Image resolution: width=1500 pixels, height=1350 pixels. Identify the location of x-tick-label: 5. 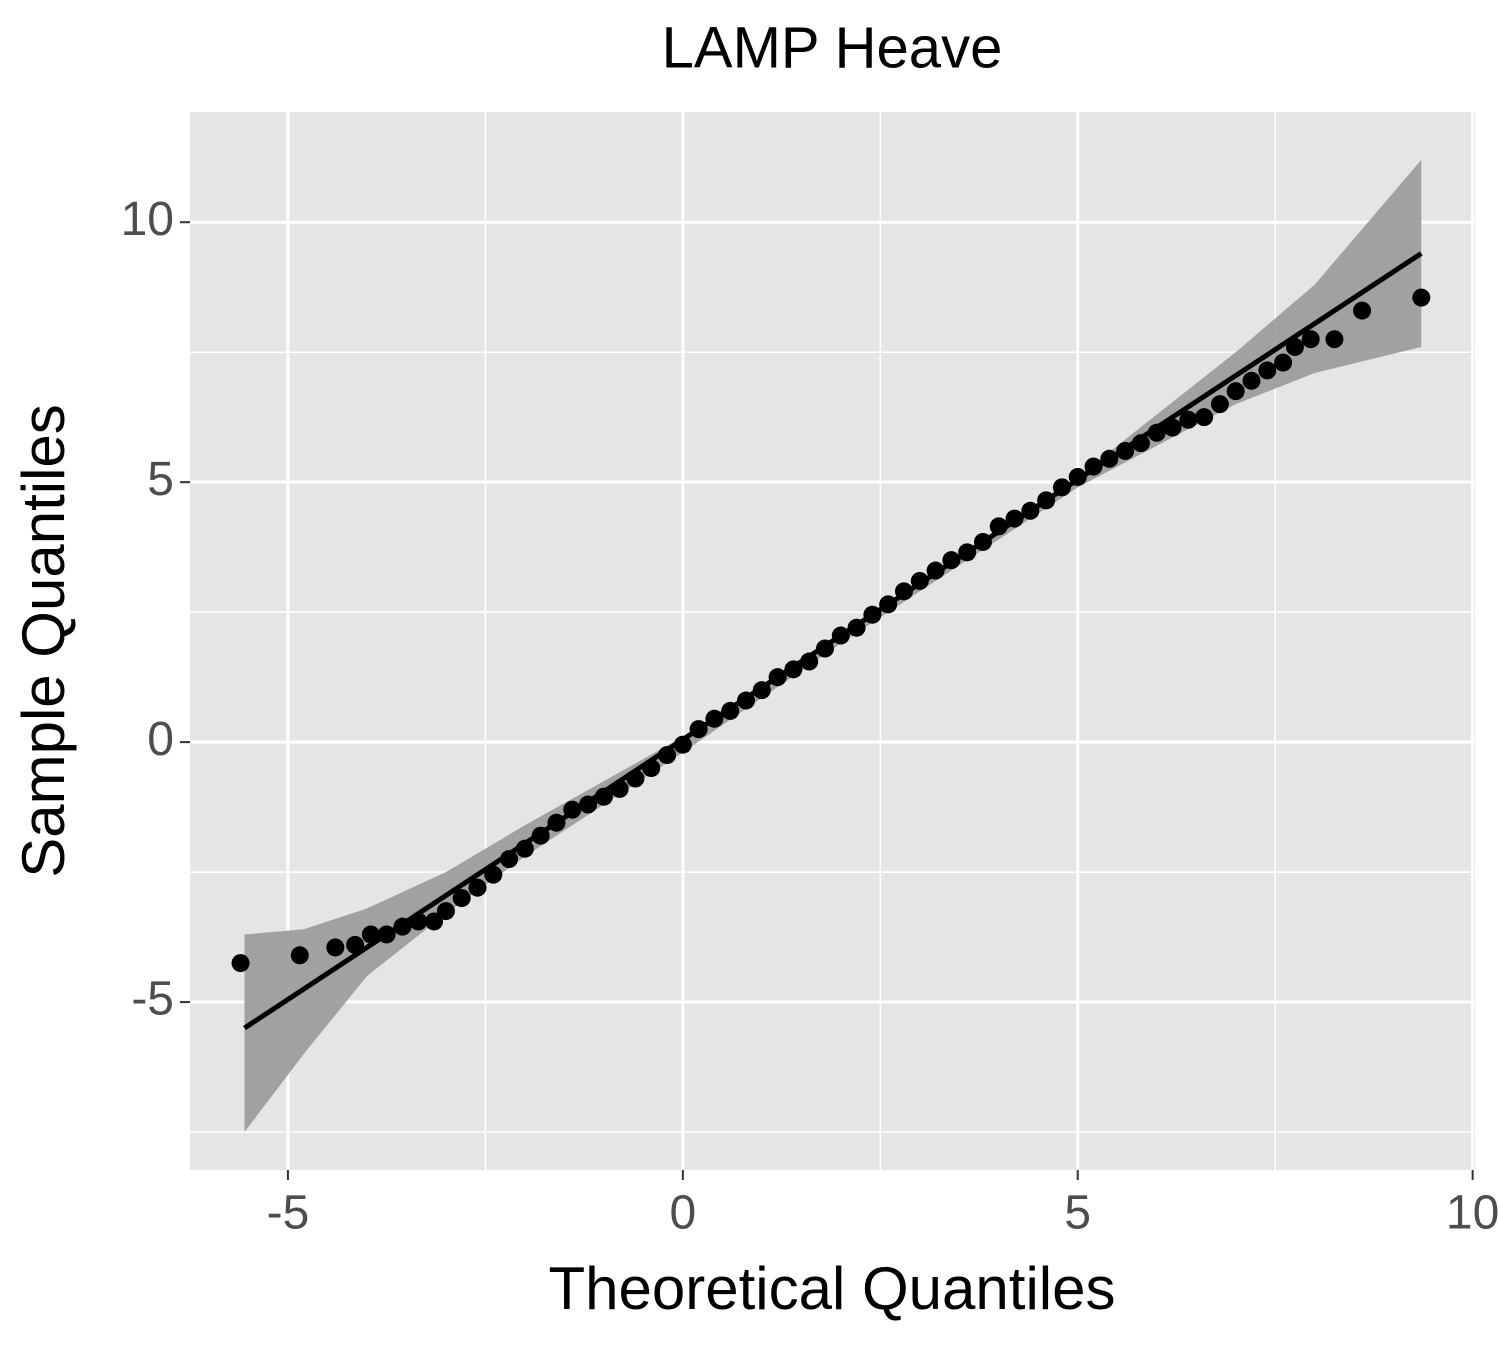
(1077, 1213).